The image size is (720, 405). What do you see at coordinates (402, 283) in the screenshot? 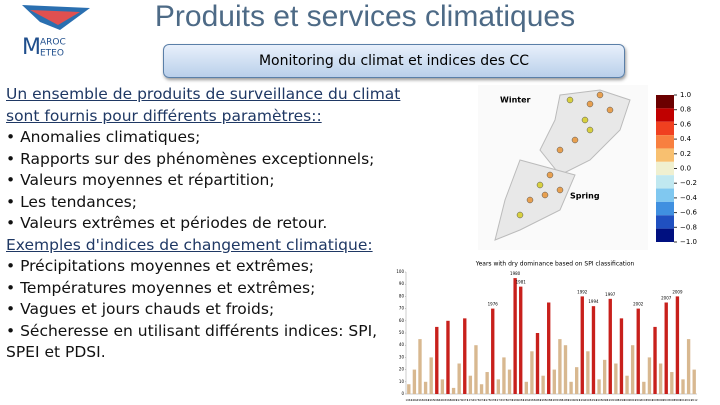
I see `y-tick-label: 90` at bounding box center [402, 283].